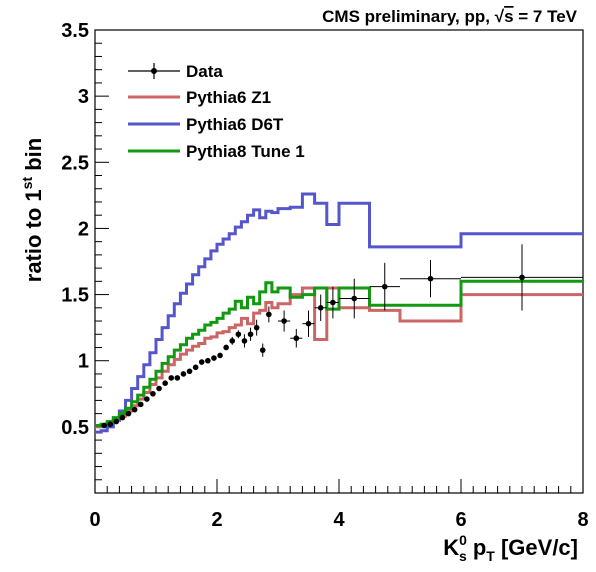  I want to click on legend-item-p8: Pythia8 Tune 1, so click(216, 151).